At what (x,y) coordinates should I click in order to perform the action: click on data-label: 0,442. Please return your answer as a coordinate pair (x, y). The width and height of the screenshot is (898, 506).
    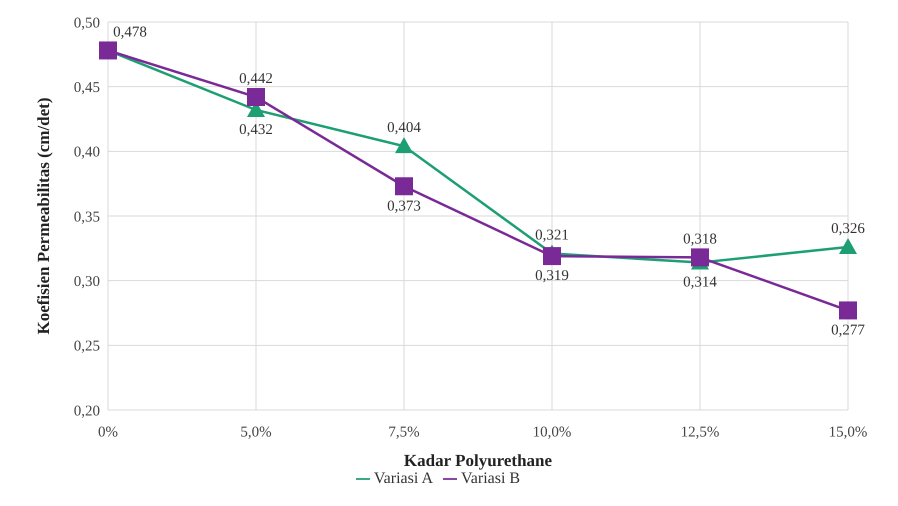
    Looking at the image, I should click on (256, 79).